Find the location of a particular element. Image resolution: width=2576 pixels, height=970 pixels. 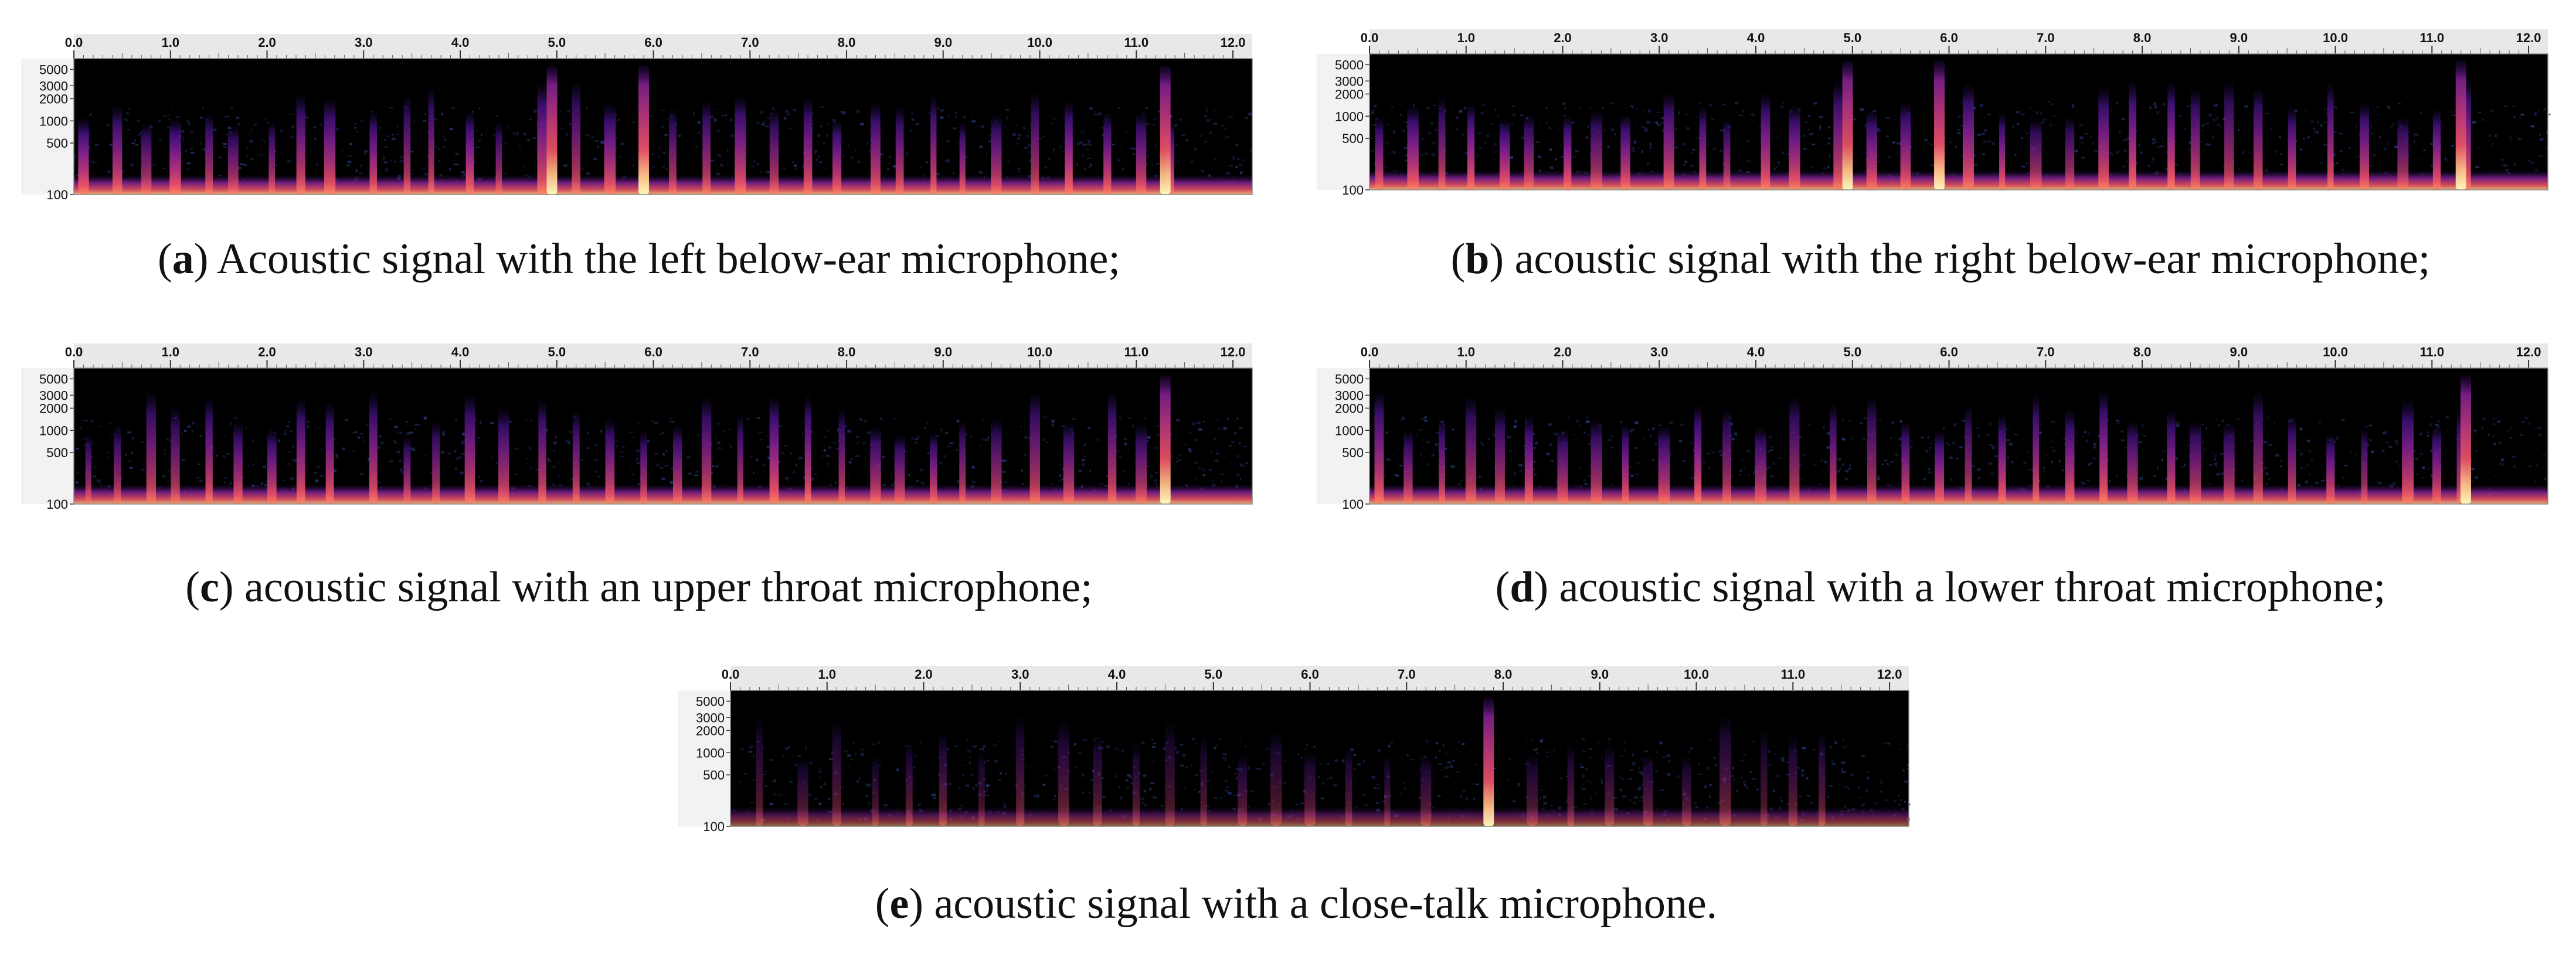

y-tick-label: 5000 is located at coordinates (54, 69).